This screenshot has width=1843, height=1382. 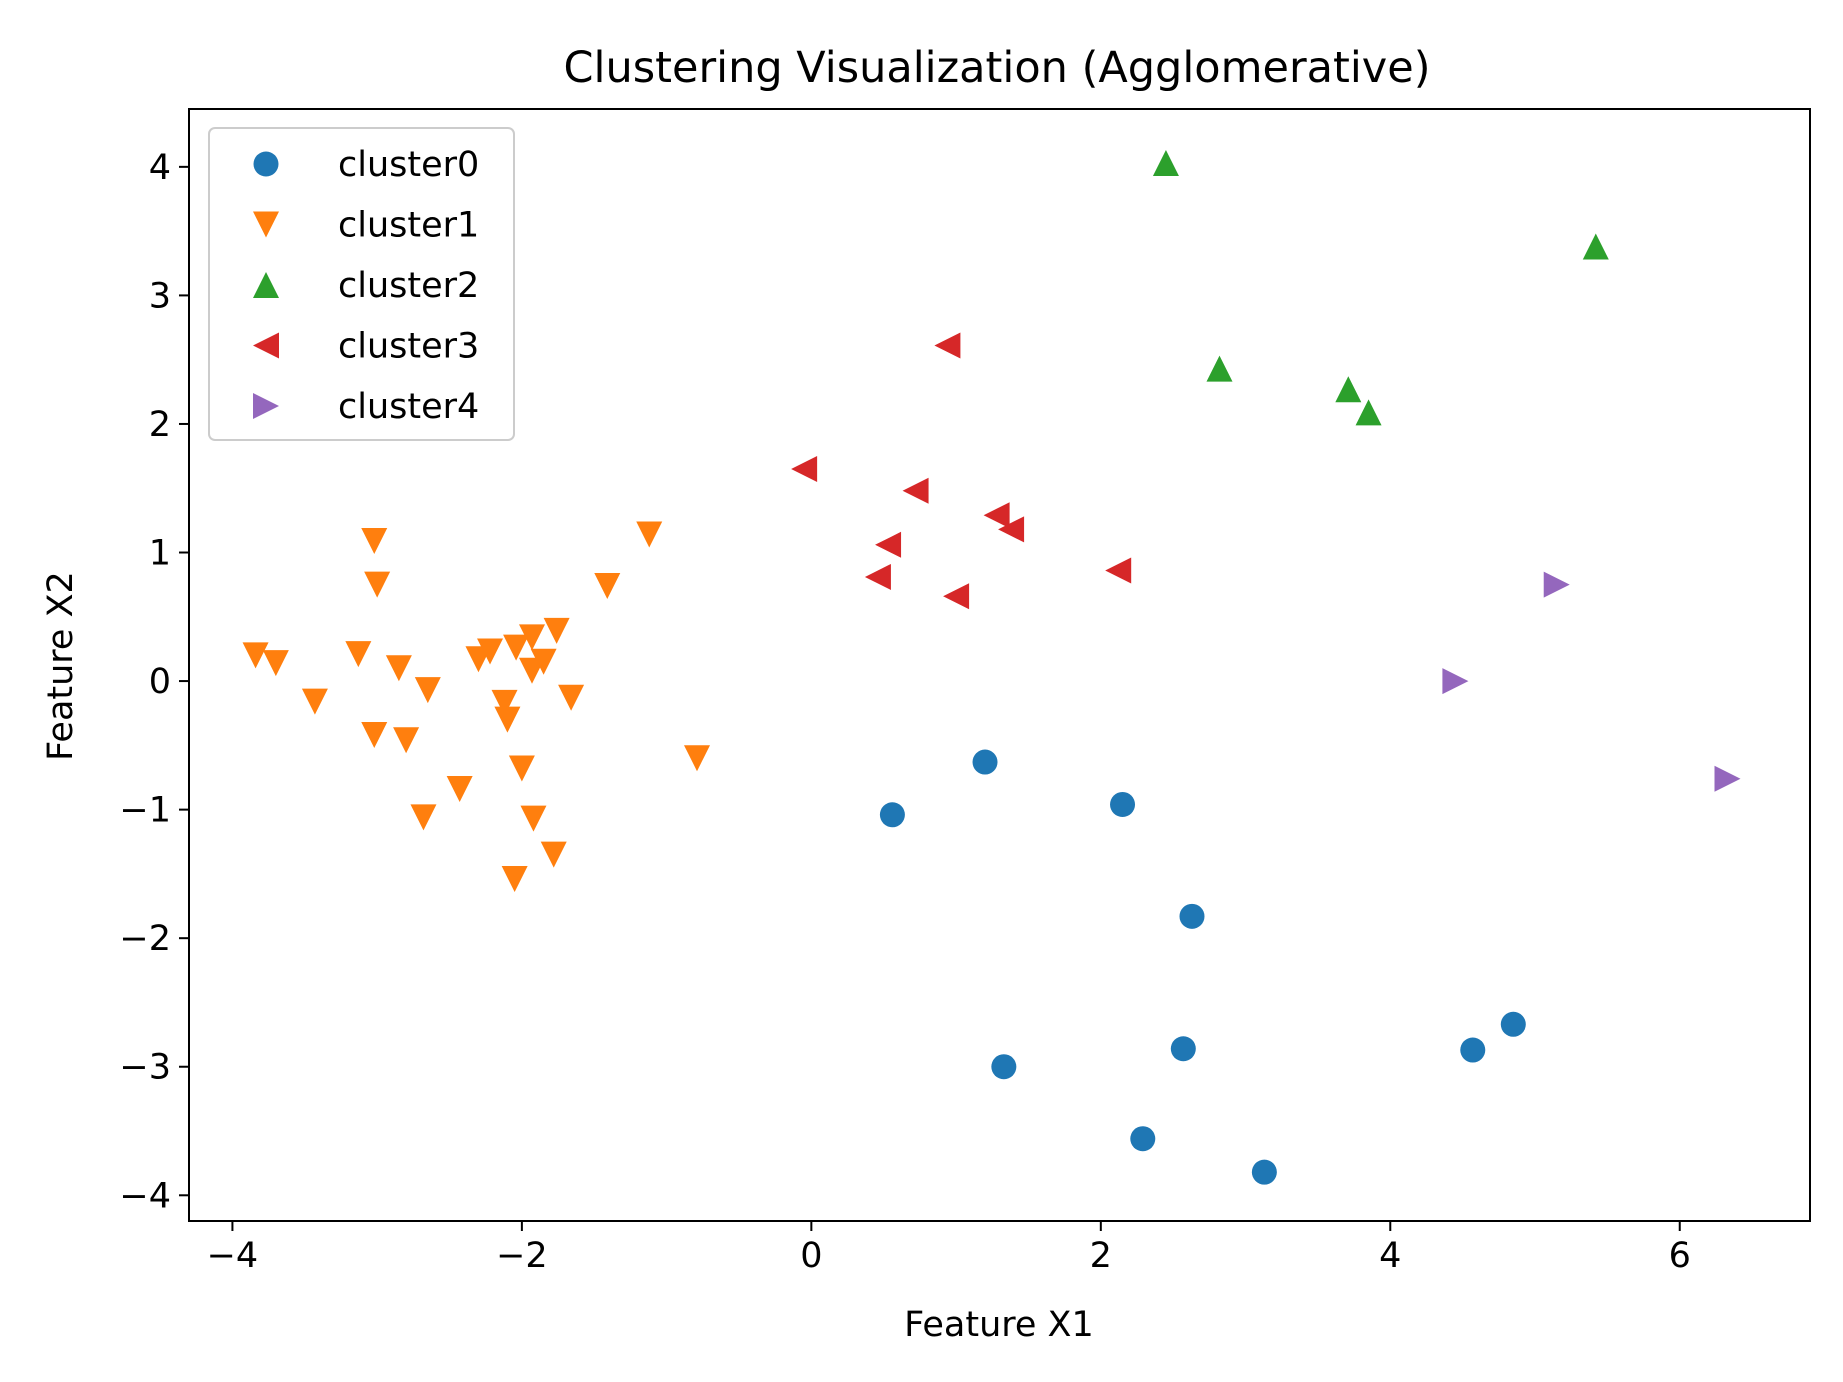 What do you see at coordinates (522, 1256) in the screenshot?
I see `x-tick-label: −2` at bounding box center [522, 1256].